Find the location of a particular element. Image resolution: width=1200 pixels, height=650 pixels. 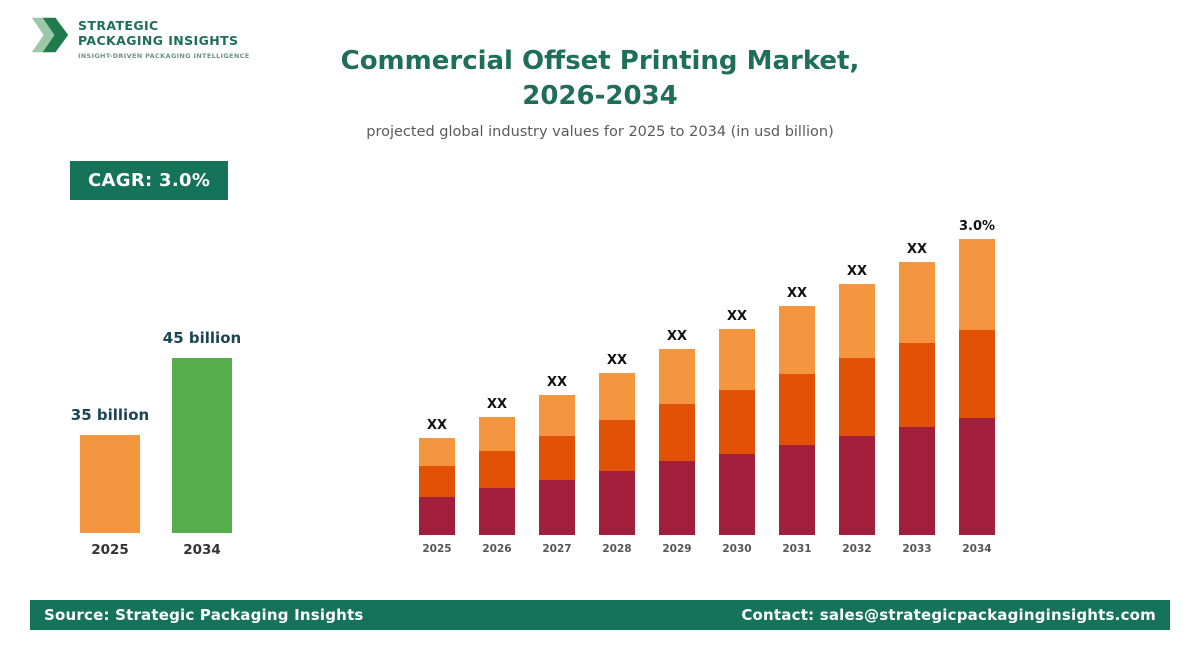

mini-bar-column: 35 billion 2025 is located at coordinates (110, 483).